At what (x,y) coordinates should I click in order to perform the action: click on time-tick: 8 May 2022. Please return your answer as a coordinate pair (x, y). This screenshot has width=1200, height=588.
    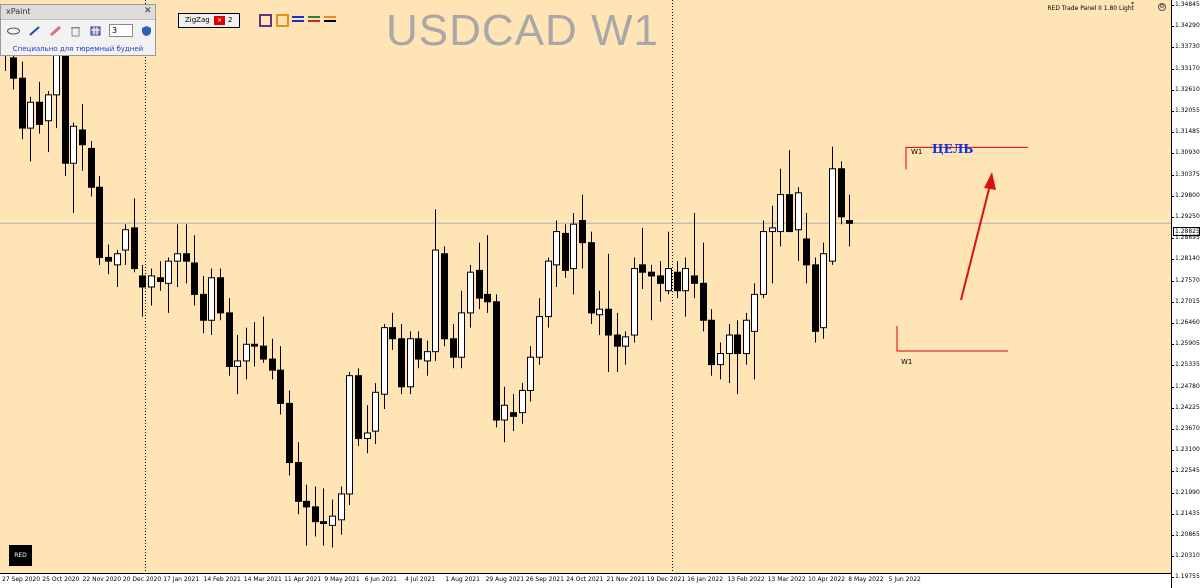
    Looking at the image, I should click on (866, 579).